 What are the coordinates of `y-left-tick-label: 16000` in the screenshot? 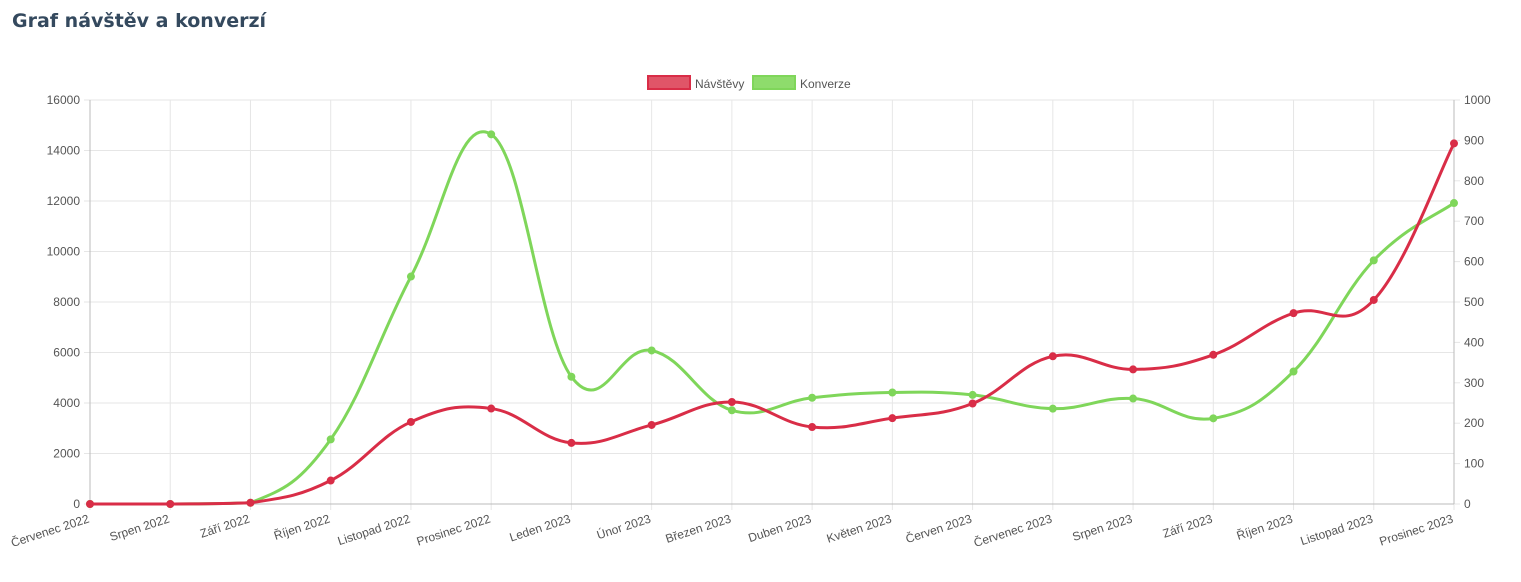 It's located at (64, 100).